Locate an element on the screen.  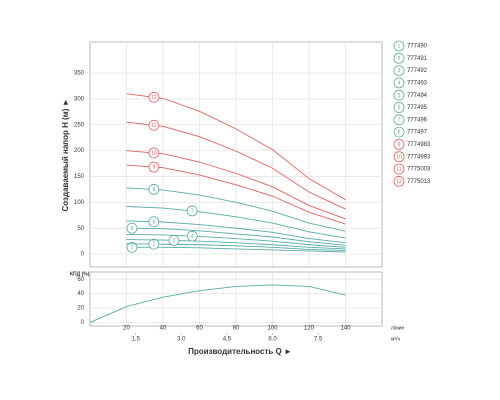
x-tick-label: 40 is located at coordinates (163, 329).